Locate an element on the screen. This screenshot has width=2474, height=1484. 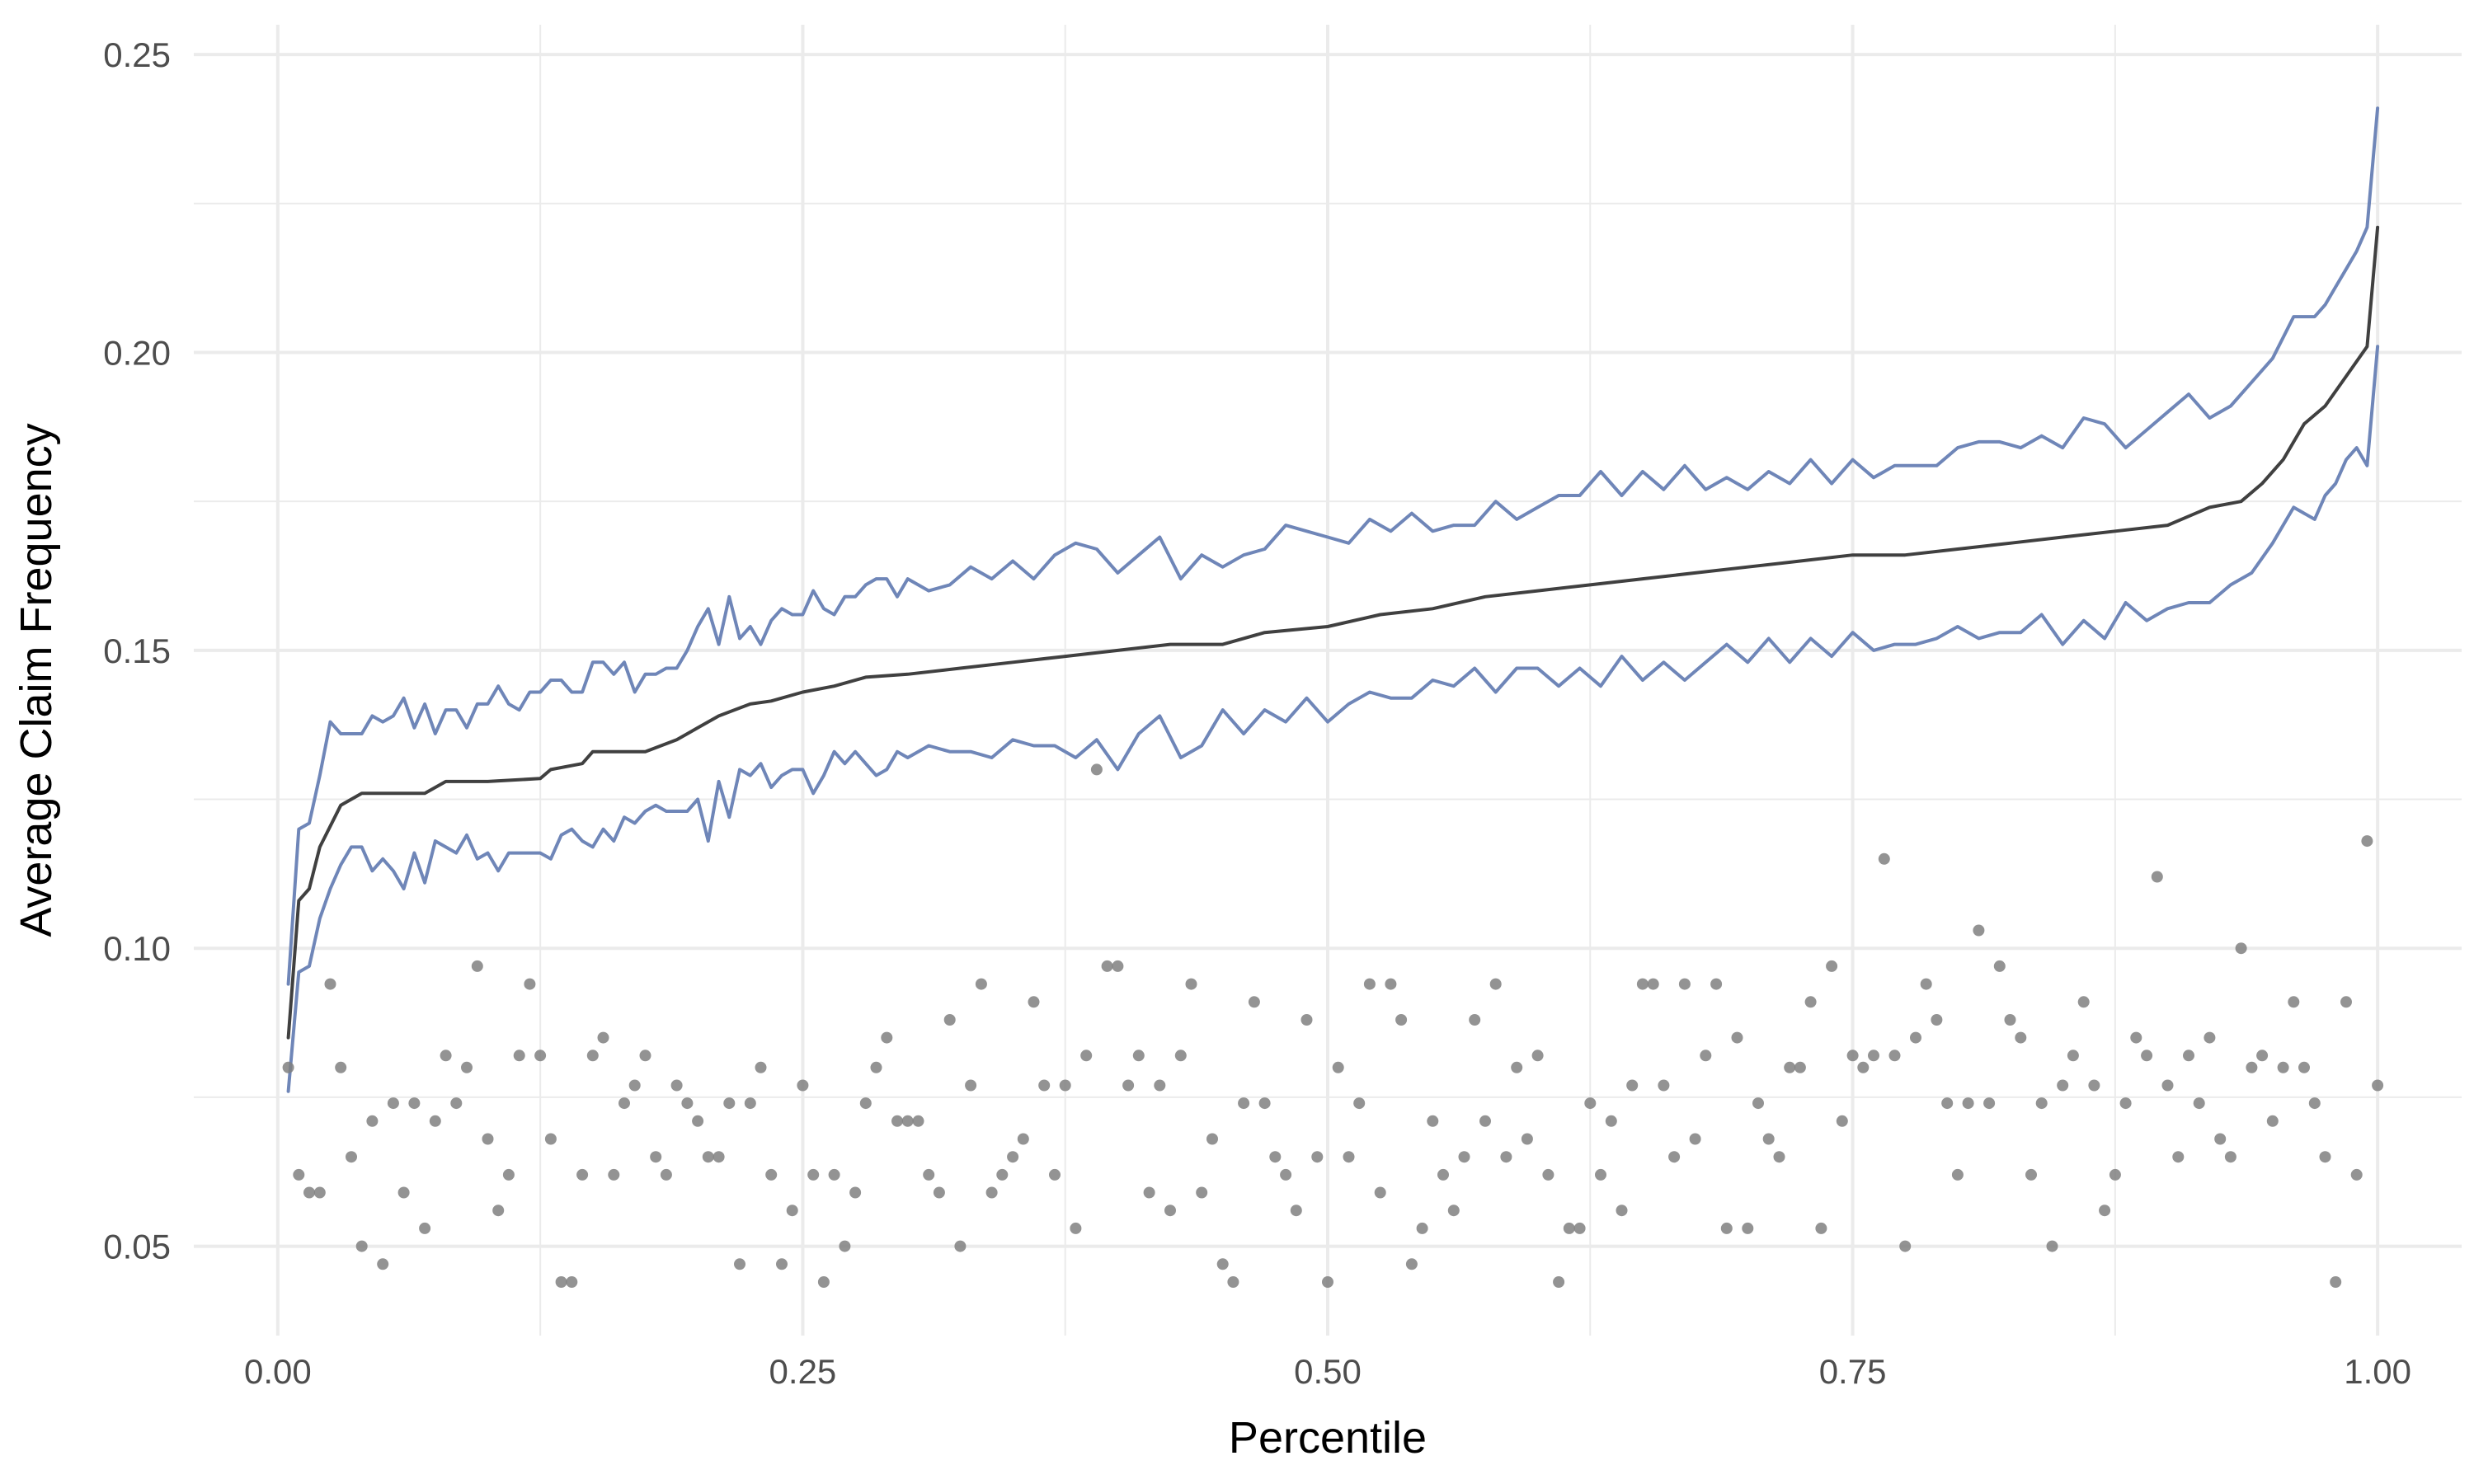
y-tick-label: 0.05 is located at coordinates (137, 1247).